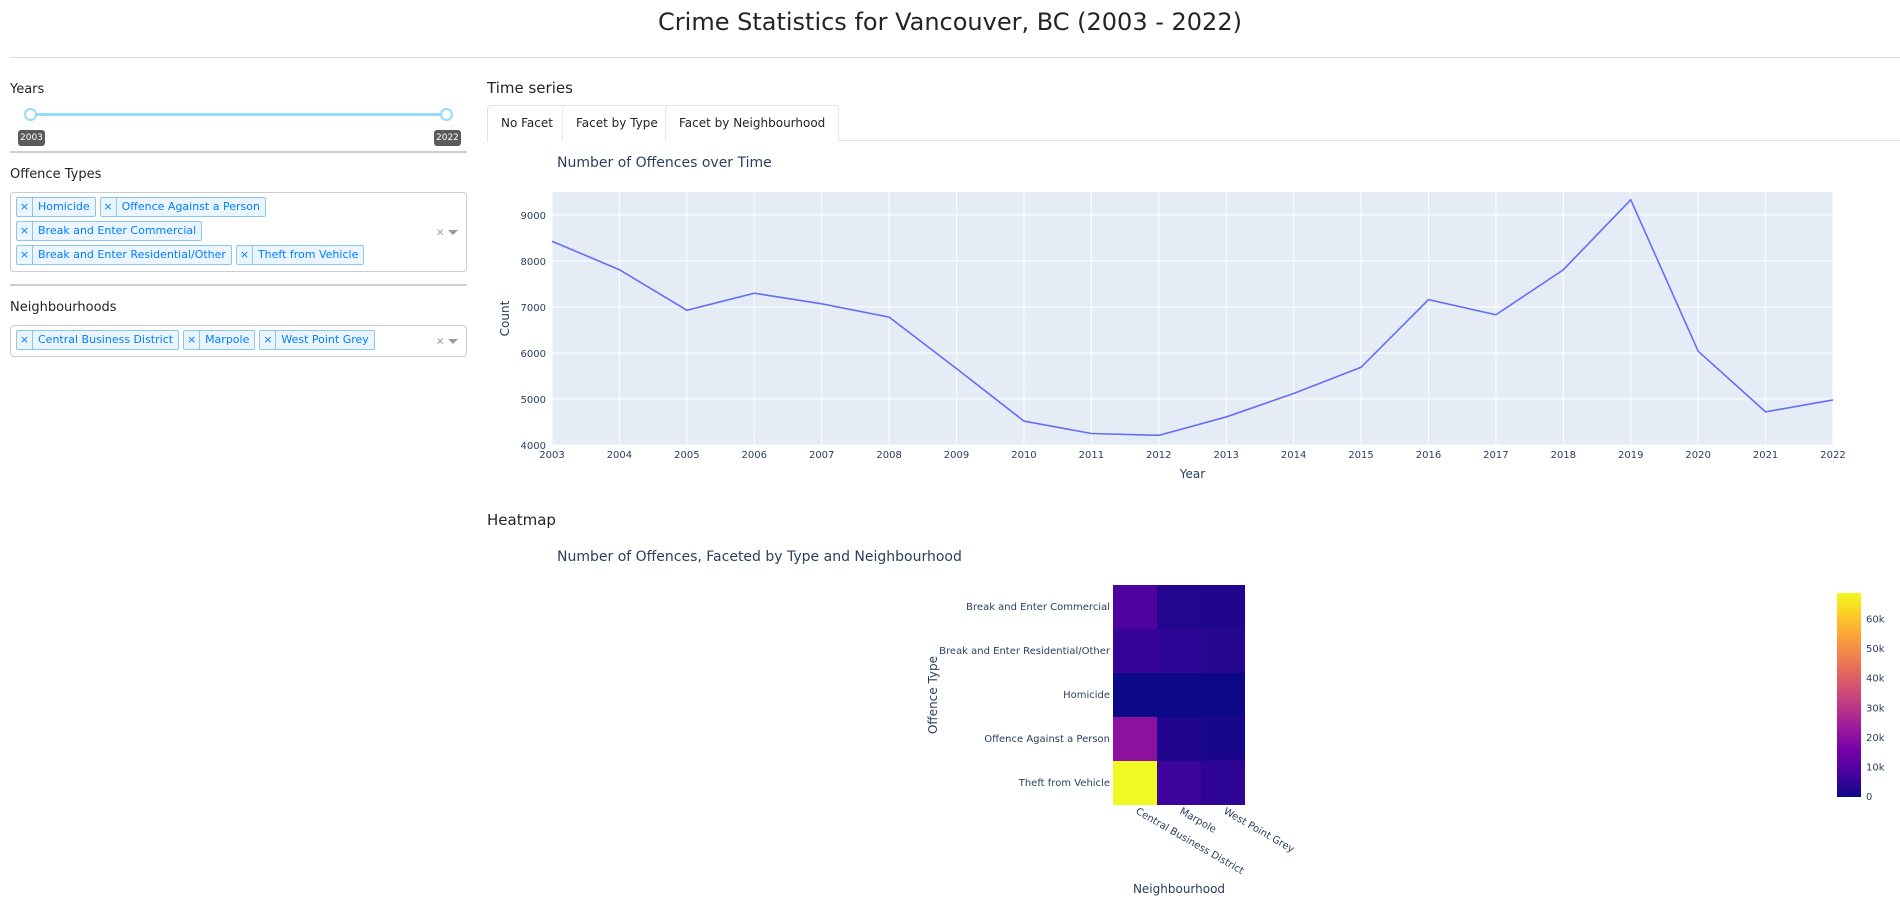 The height and width of the screenshot is (908, 1900). Describe the element at coordinates (551, 455) in the screenshot. I see `x-tick-label: 2003` at that location.